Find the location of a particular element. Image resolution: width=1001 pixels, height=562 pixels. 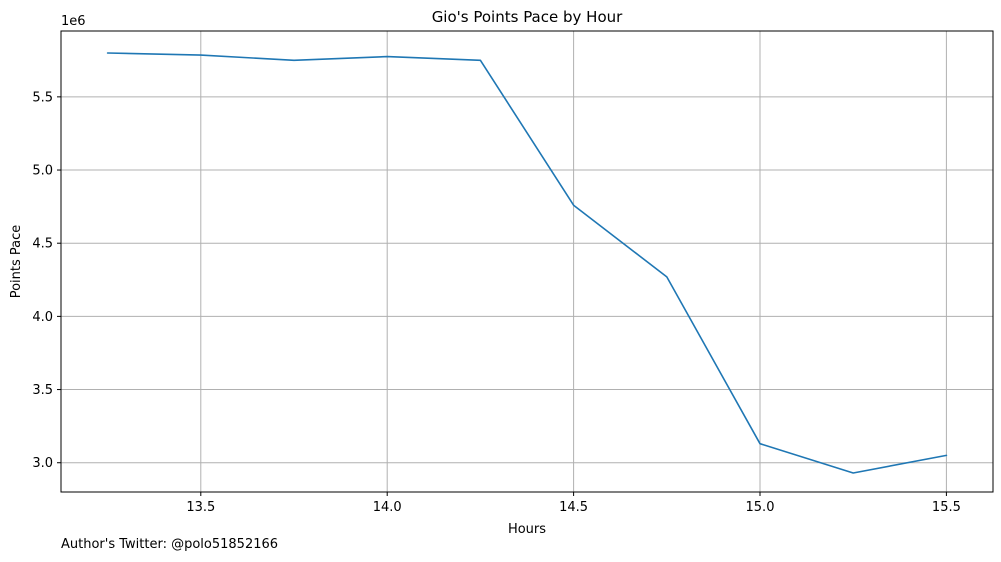

author-twitter-note: Author's Twitter: @polo51852166 is located at coordinates (170, 544).